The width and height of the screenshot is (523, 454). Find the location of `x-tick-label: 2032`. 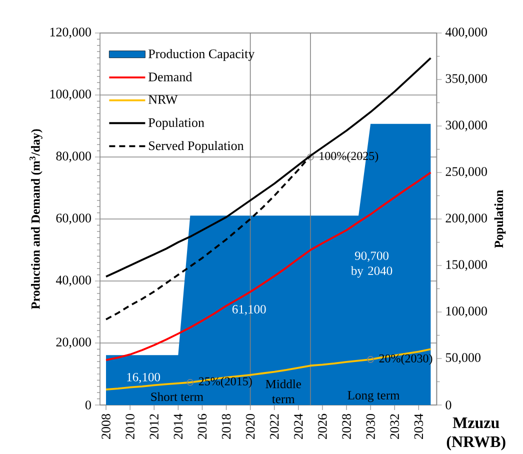

x-tick-label: 2032 is located at coordinates (394, 426).